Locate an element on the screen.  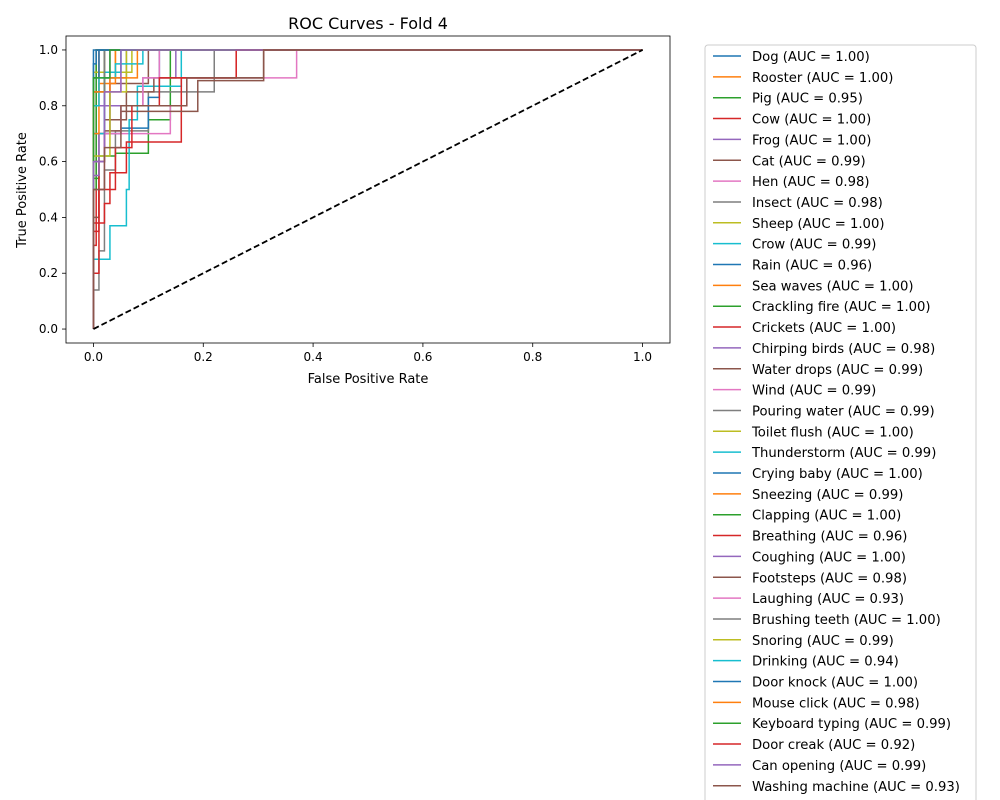
y-tick-label: 0.2 is located at coordinates (48, 273).